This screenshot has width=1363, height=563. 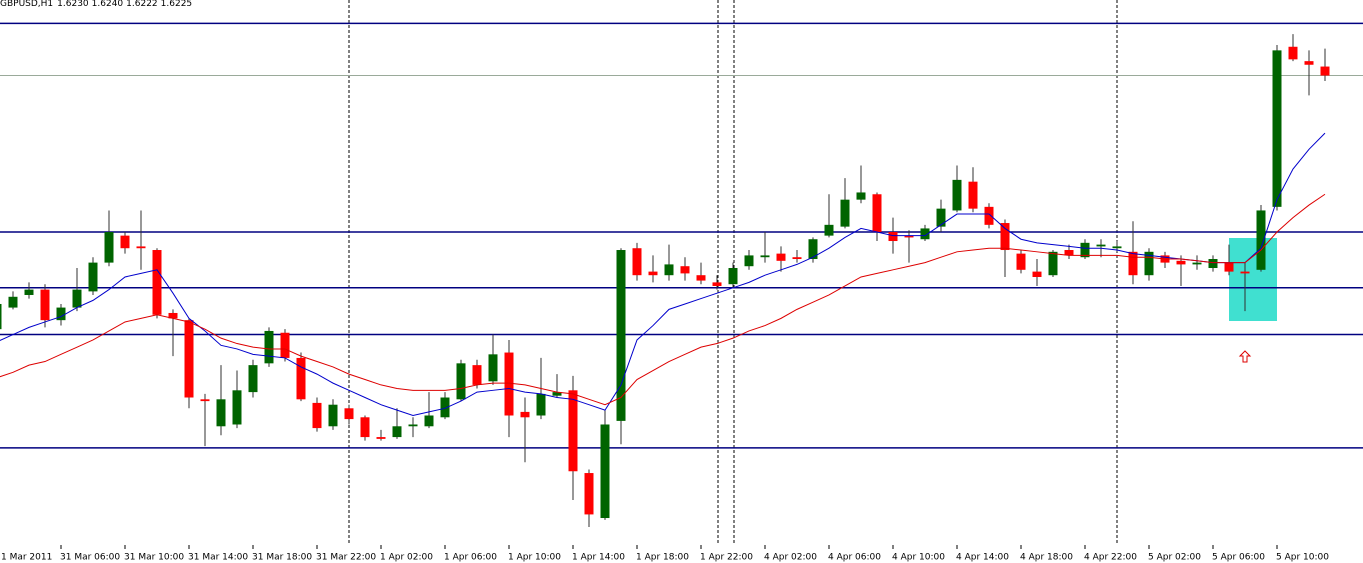 What do you see at coordinates (26, 558) in the screenshot?
I see `x-tick-label: 1 Mar 2011` at bounding box center [26, 558].